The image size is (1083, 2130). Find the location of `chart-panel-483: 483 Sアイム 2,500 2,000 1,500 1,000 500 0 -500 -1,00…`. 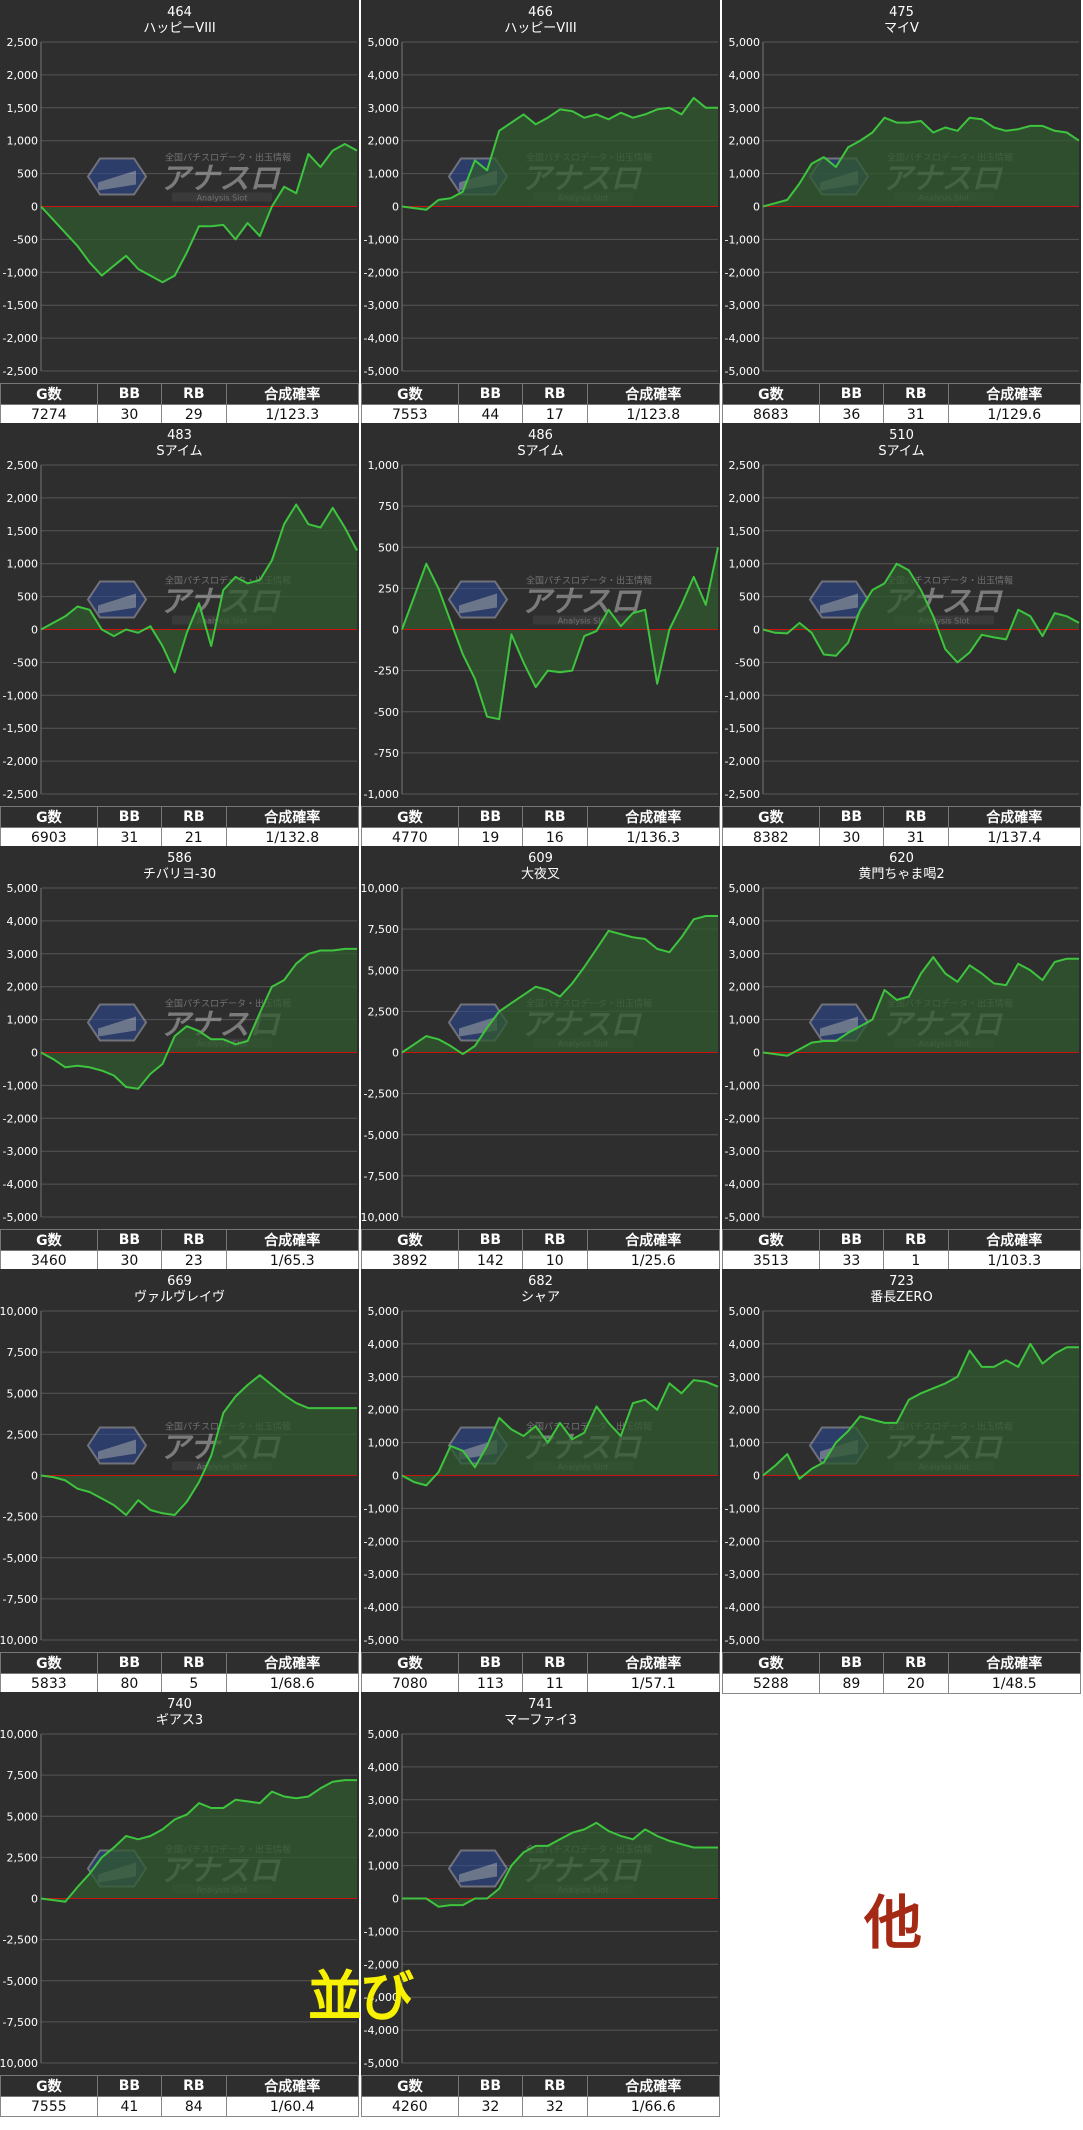

chart-panel-483: 483 Sアイム 2,500 2,000 1,500 1,000 500 0 -500 -1,00… is located at coordinates (180, 635).